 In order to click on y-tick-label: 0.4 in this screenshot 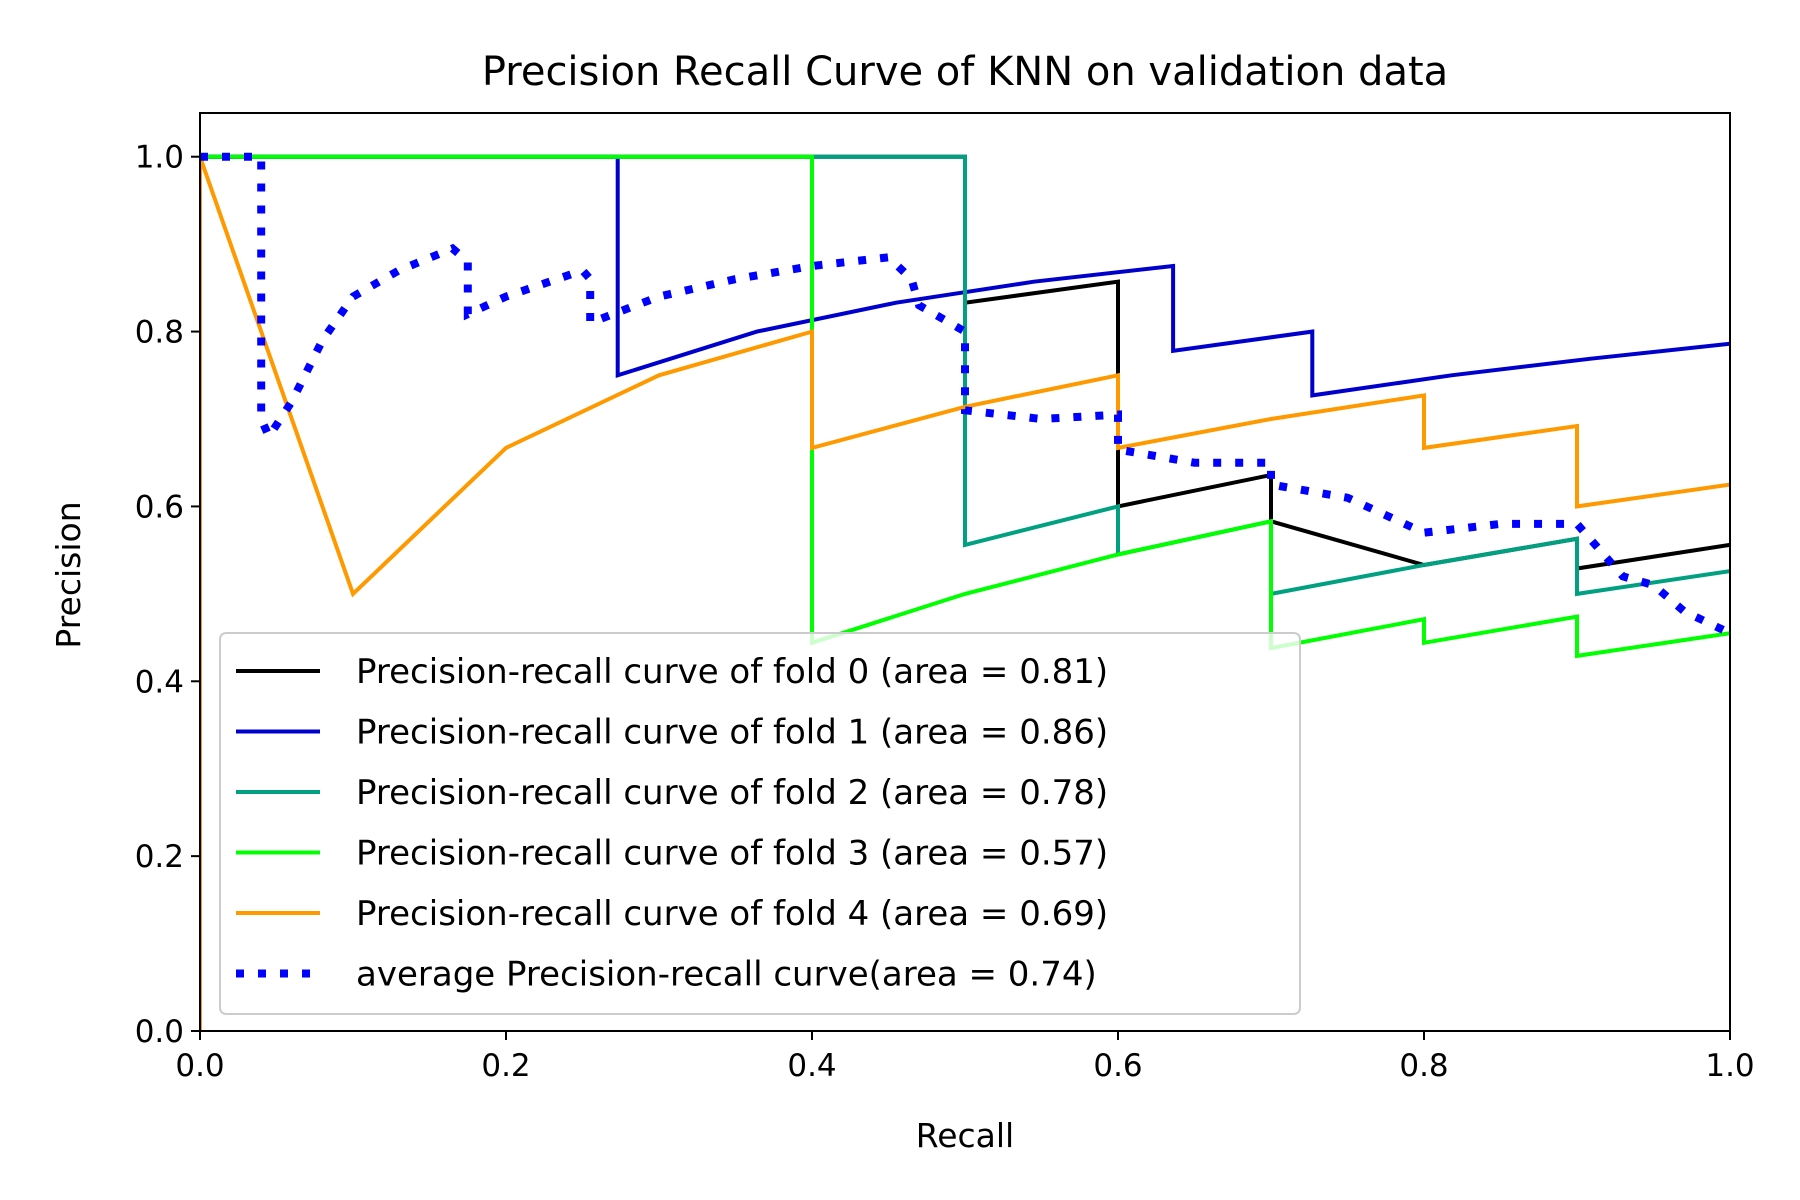, I will do `click(159, 682)`.